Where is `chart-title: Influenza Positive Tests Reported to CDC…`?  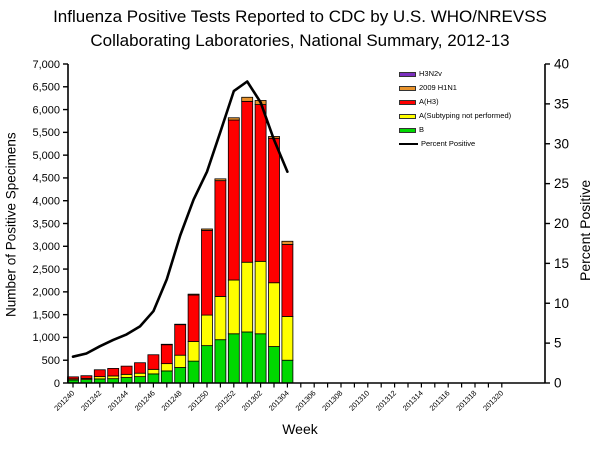
chart-title: Influenza Positive Tests Reported to CDC… is located at coordinates (300, 29).